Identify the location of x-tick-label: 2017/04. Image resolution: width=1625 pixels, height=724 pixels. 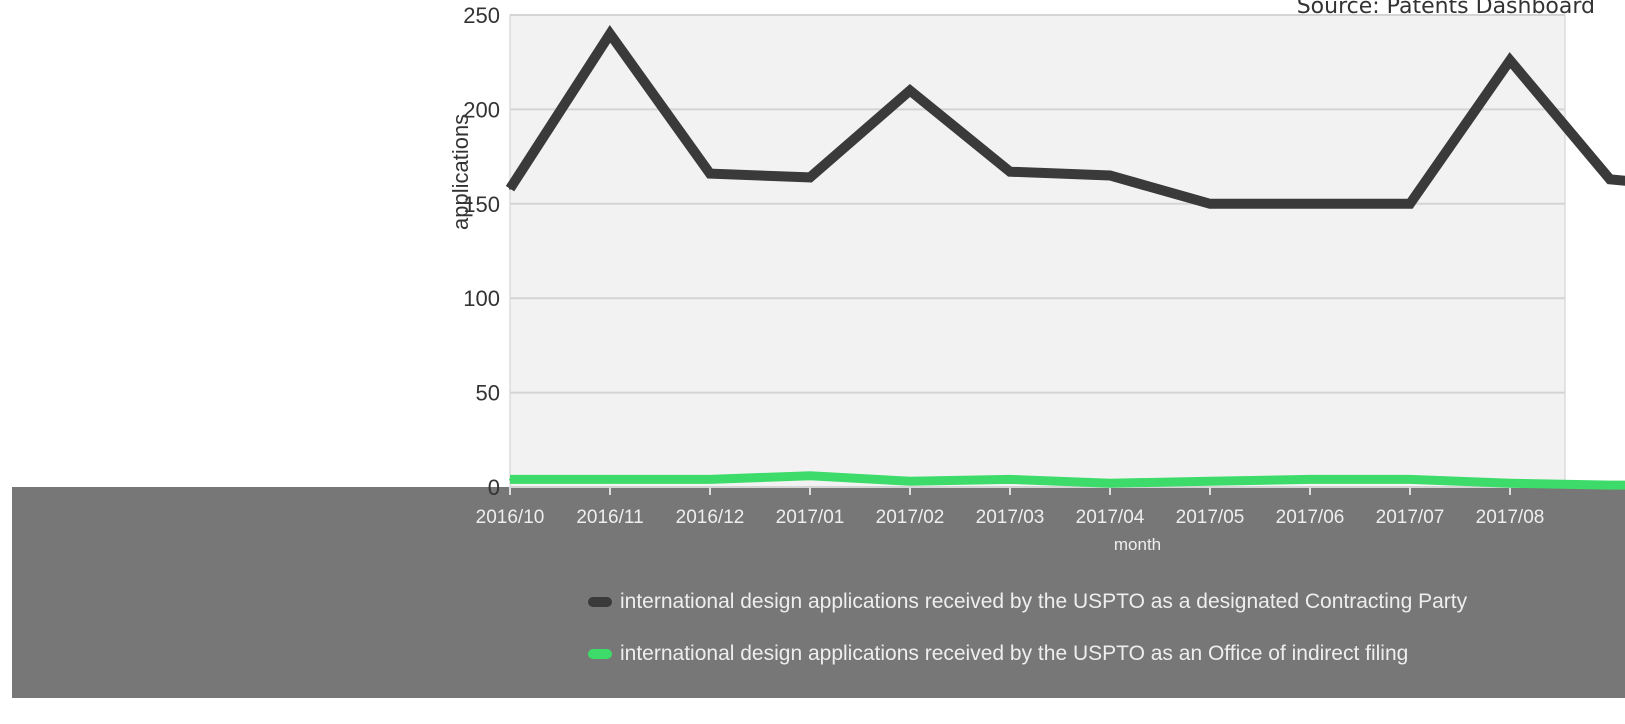
(1110, 517).